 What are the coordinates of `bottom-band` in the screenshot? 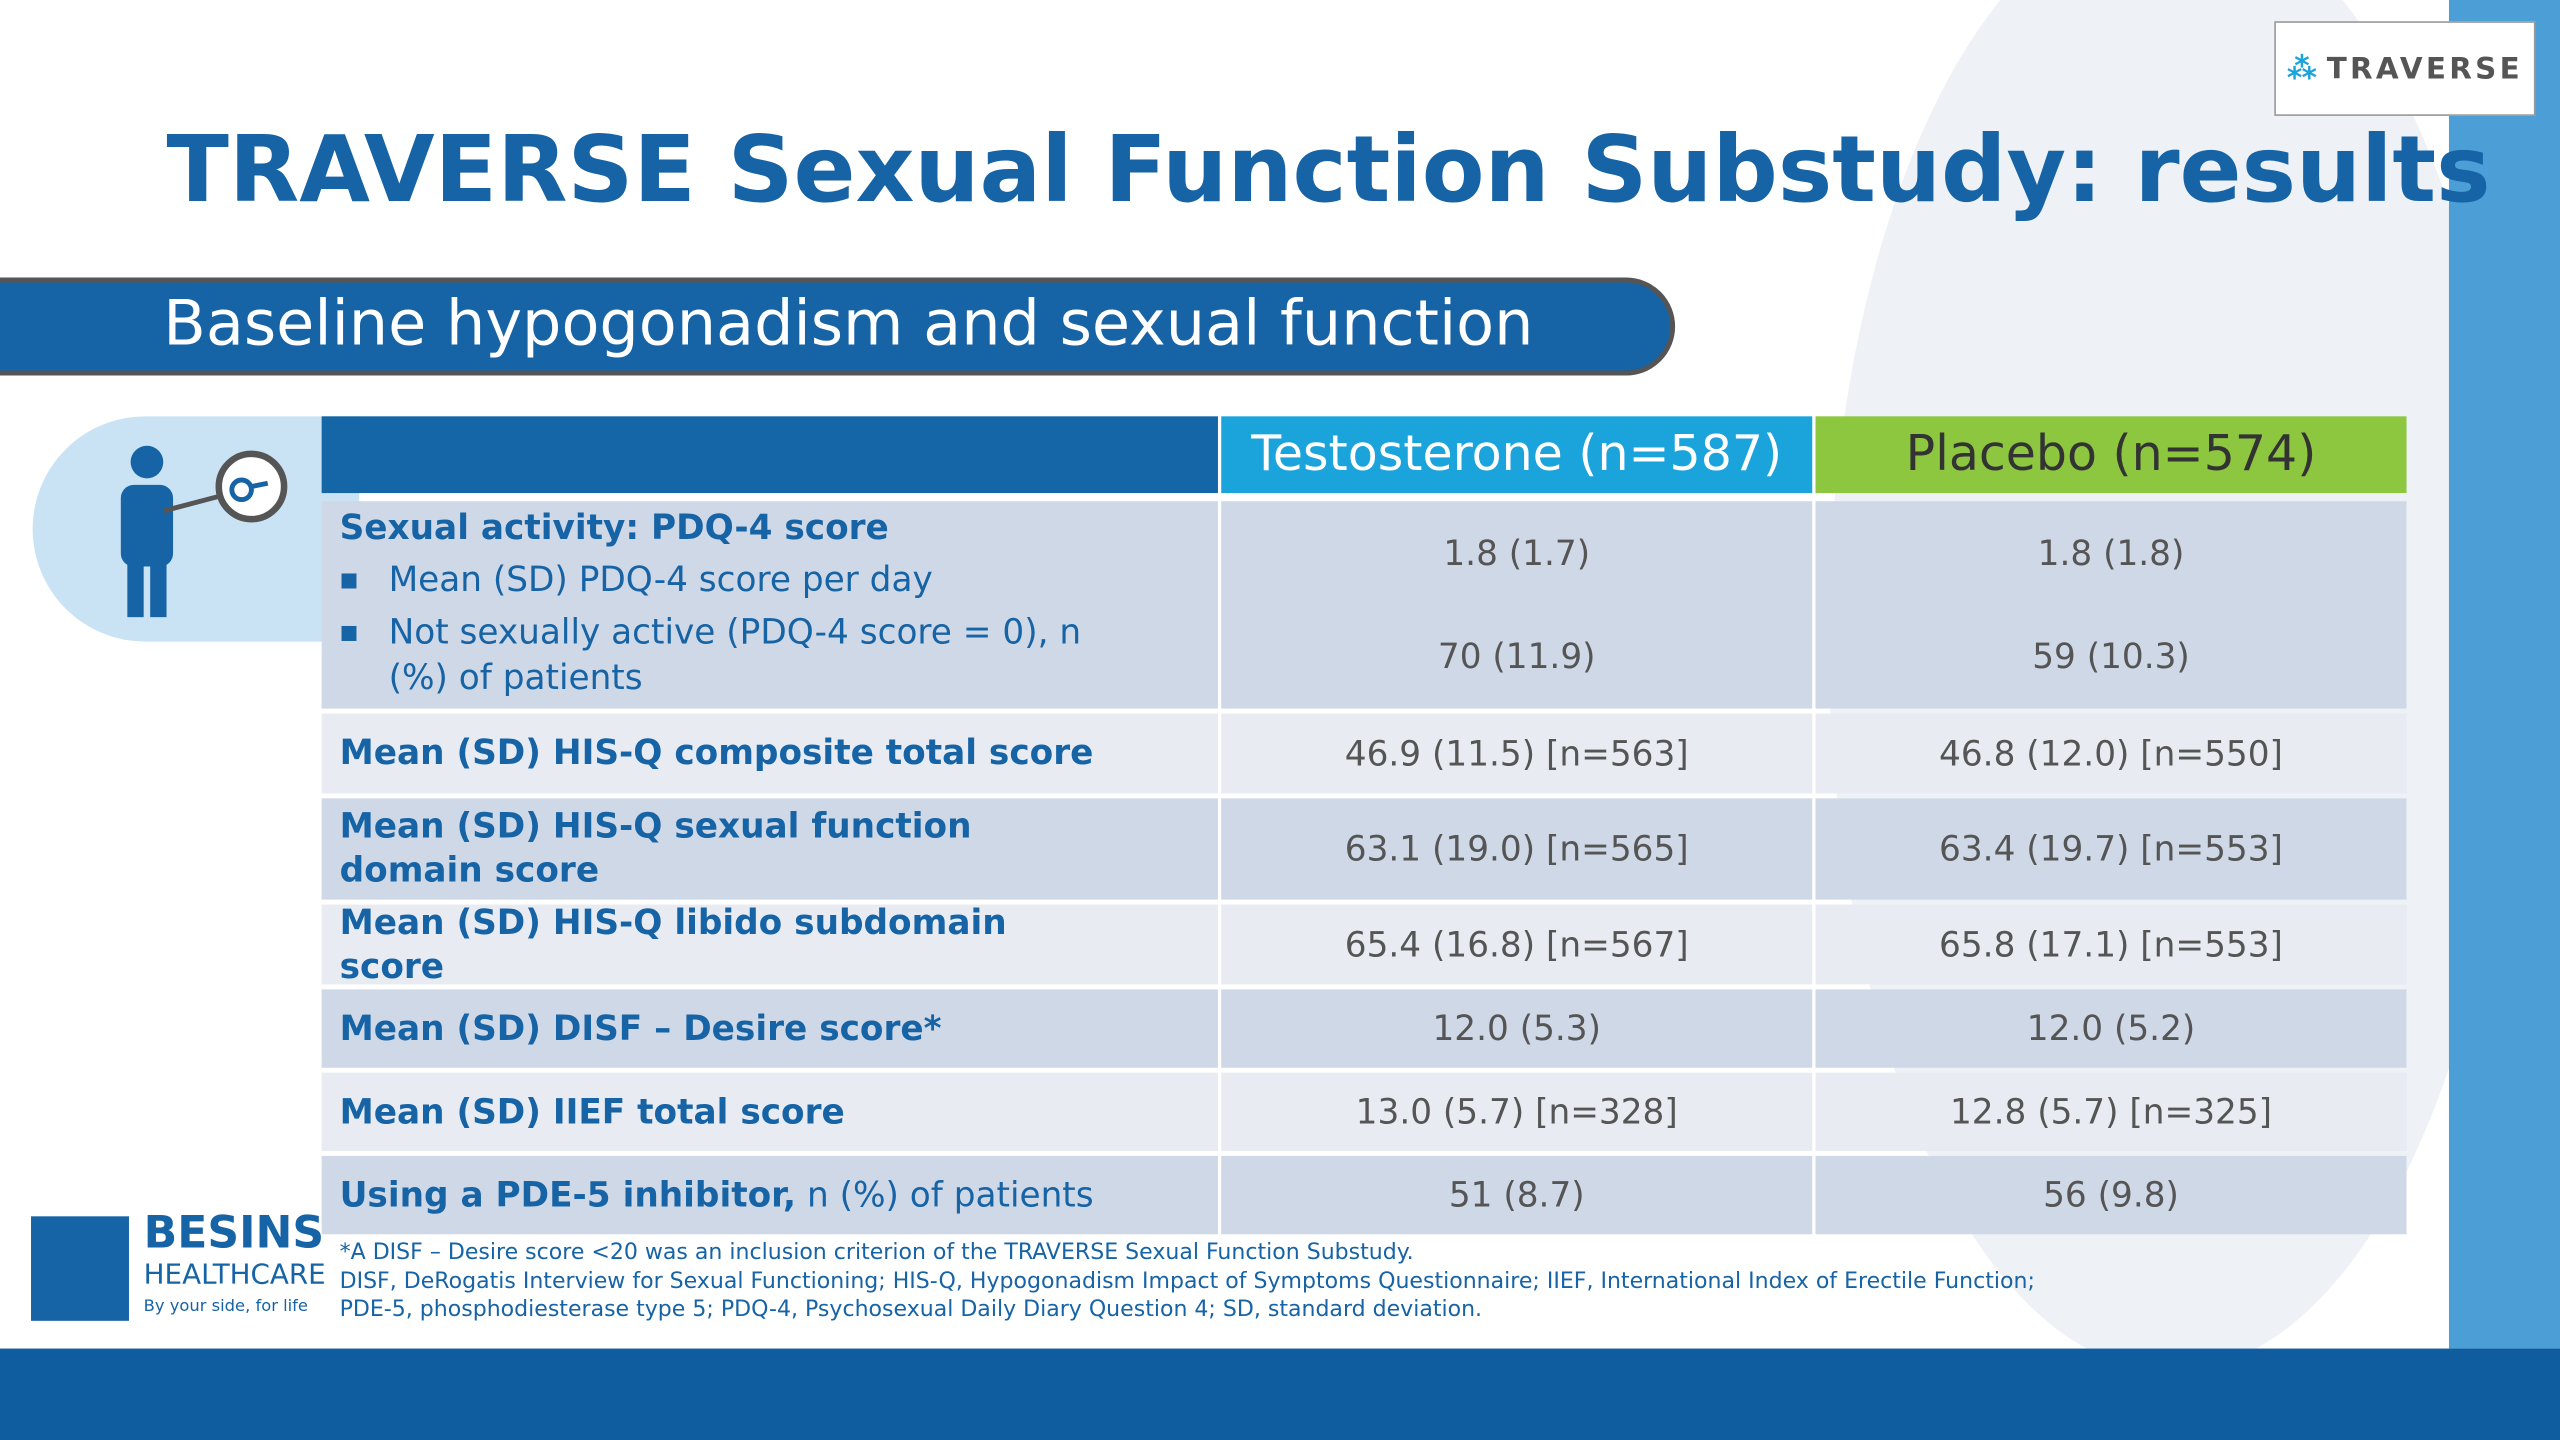 It's located at (1280, 1394).